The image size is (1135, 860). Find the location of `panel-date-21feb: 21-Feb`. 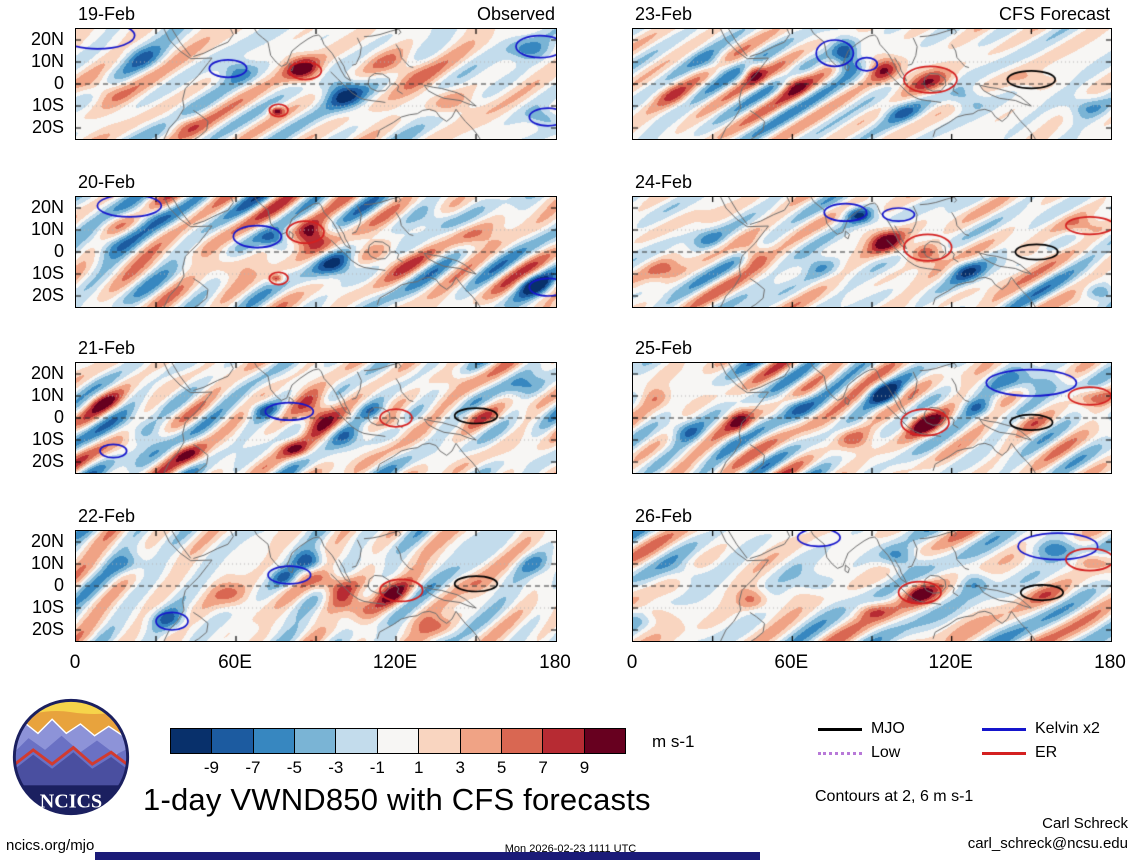

panel-date-21feb: 21-Feb is located at coordinates (107, 348).